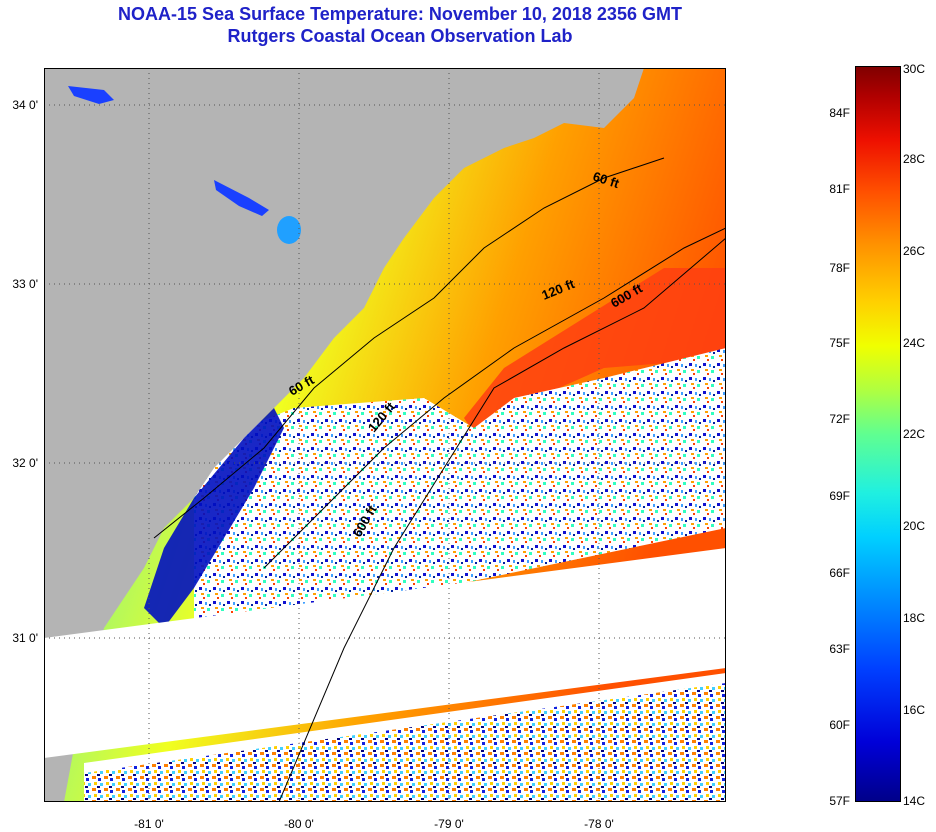 The height and width of the screenshot is (832, 936). Describe the element at coordinates (839, 725) in the screenshot. I see `colorbar-f-60: 60F` at that location.